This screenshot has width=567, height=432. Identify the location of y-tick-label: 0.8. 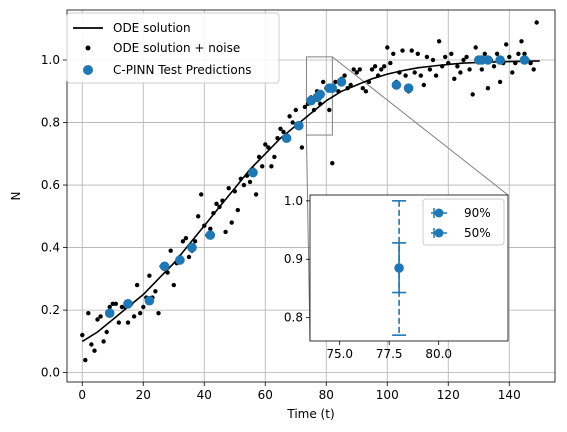
(50, 123).